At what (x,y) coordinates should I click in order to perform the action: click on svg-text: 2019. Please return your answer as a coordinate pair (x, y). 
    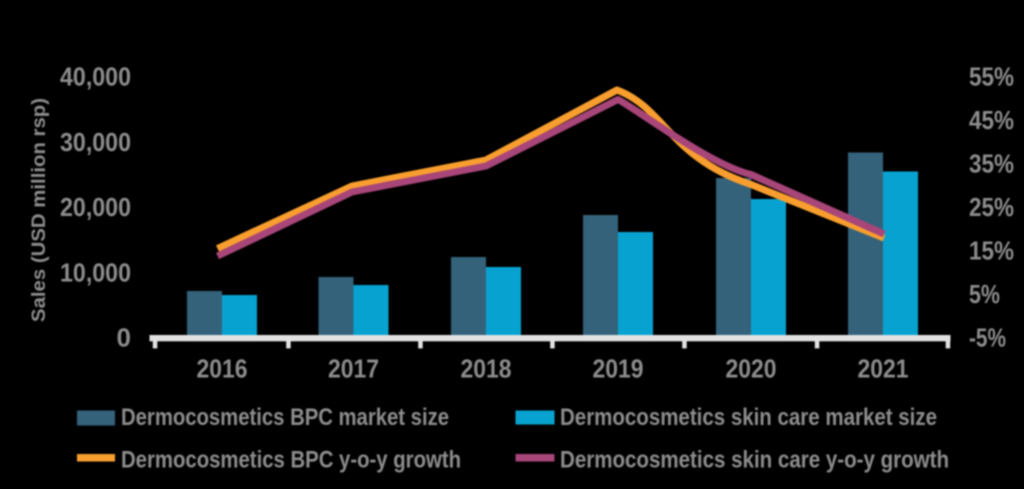
    Looking at the image, I should click on (618, 369).